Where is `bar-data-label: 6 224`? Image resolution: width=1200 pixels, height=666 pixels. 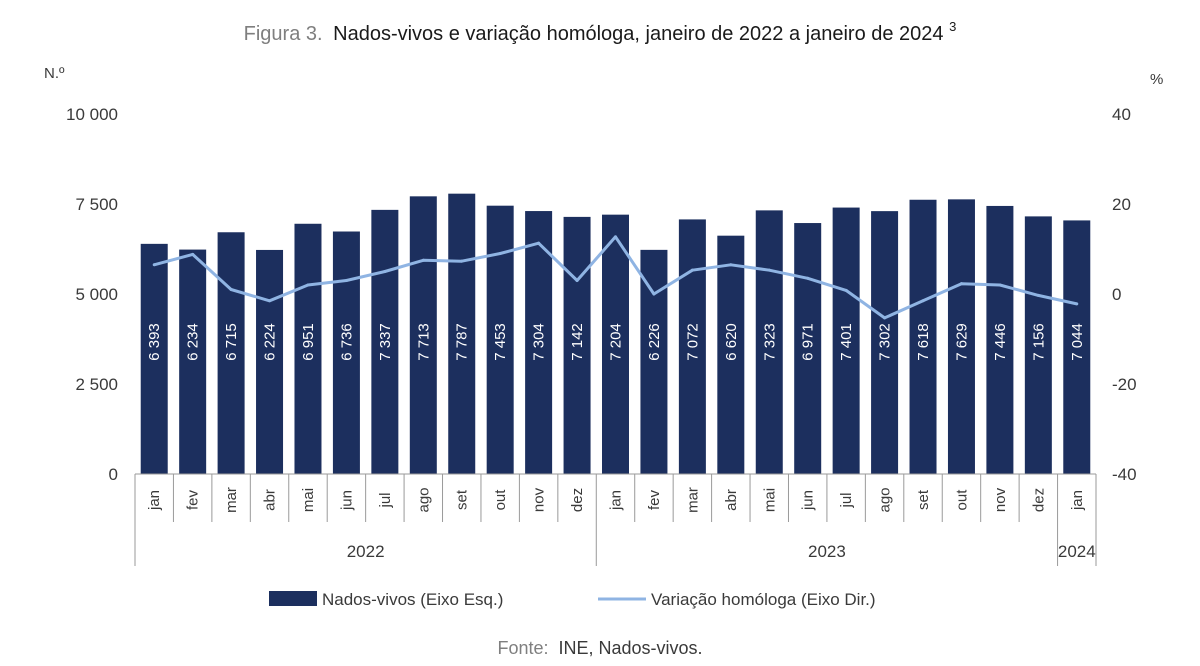 bar-data-label: 6 224 is located at coordinates (270, 342).